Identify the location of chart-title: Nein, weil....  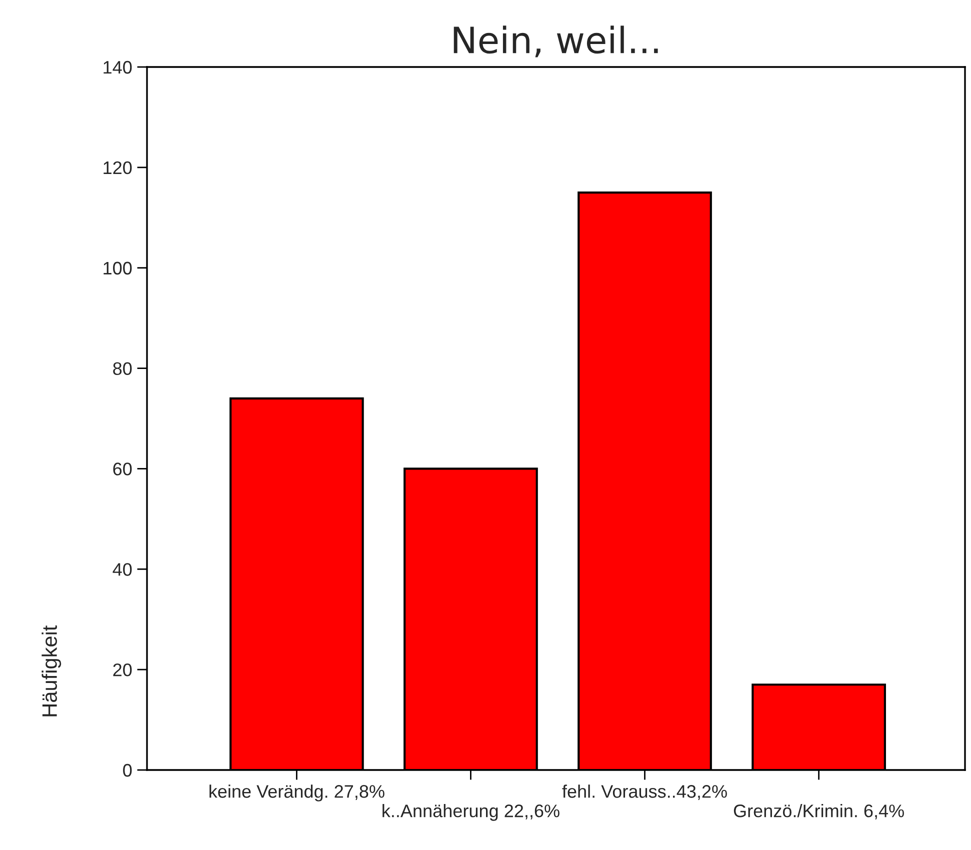
(556, 42).